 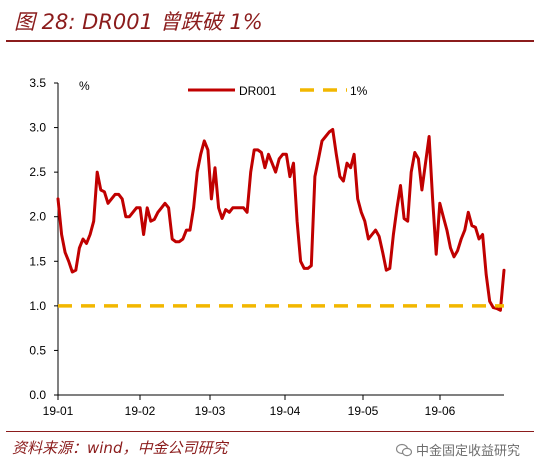 What do you see at coordinates (278, 91) in the screenshot?
I see `chart-legend: DR001 1%` at bounding box center [278, 91].